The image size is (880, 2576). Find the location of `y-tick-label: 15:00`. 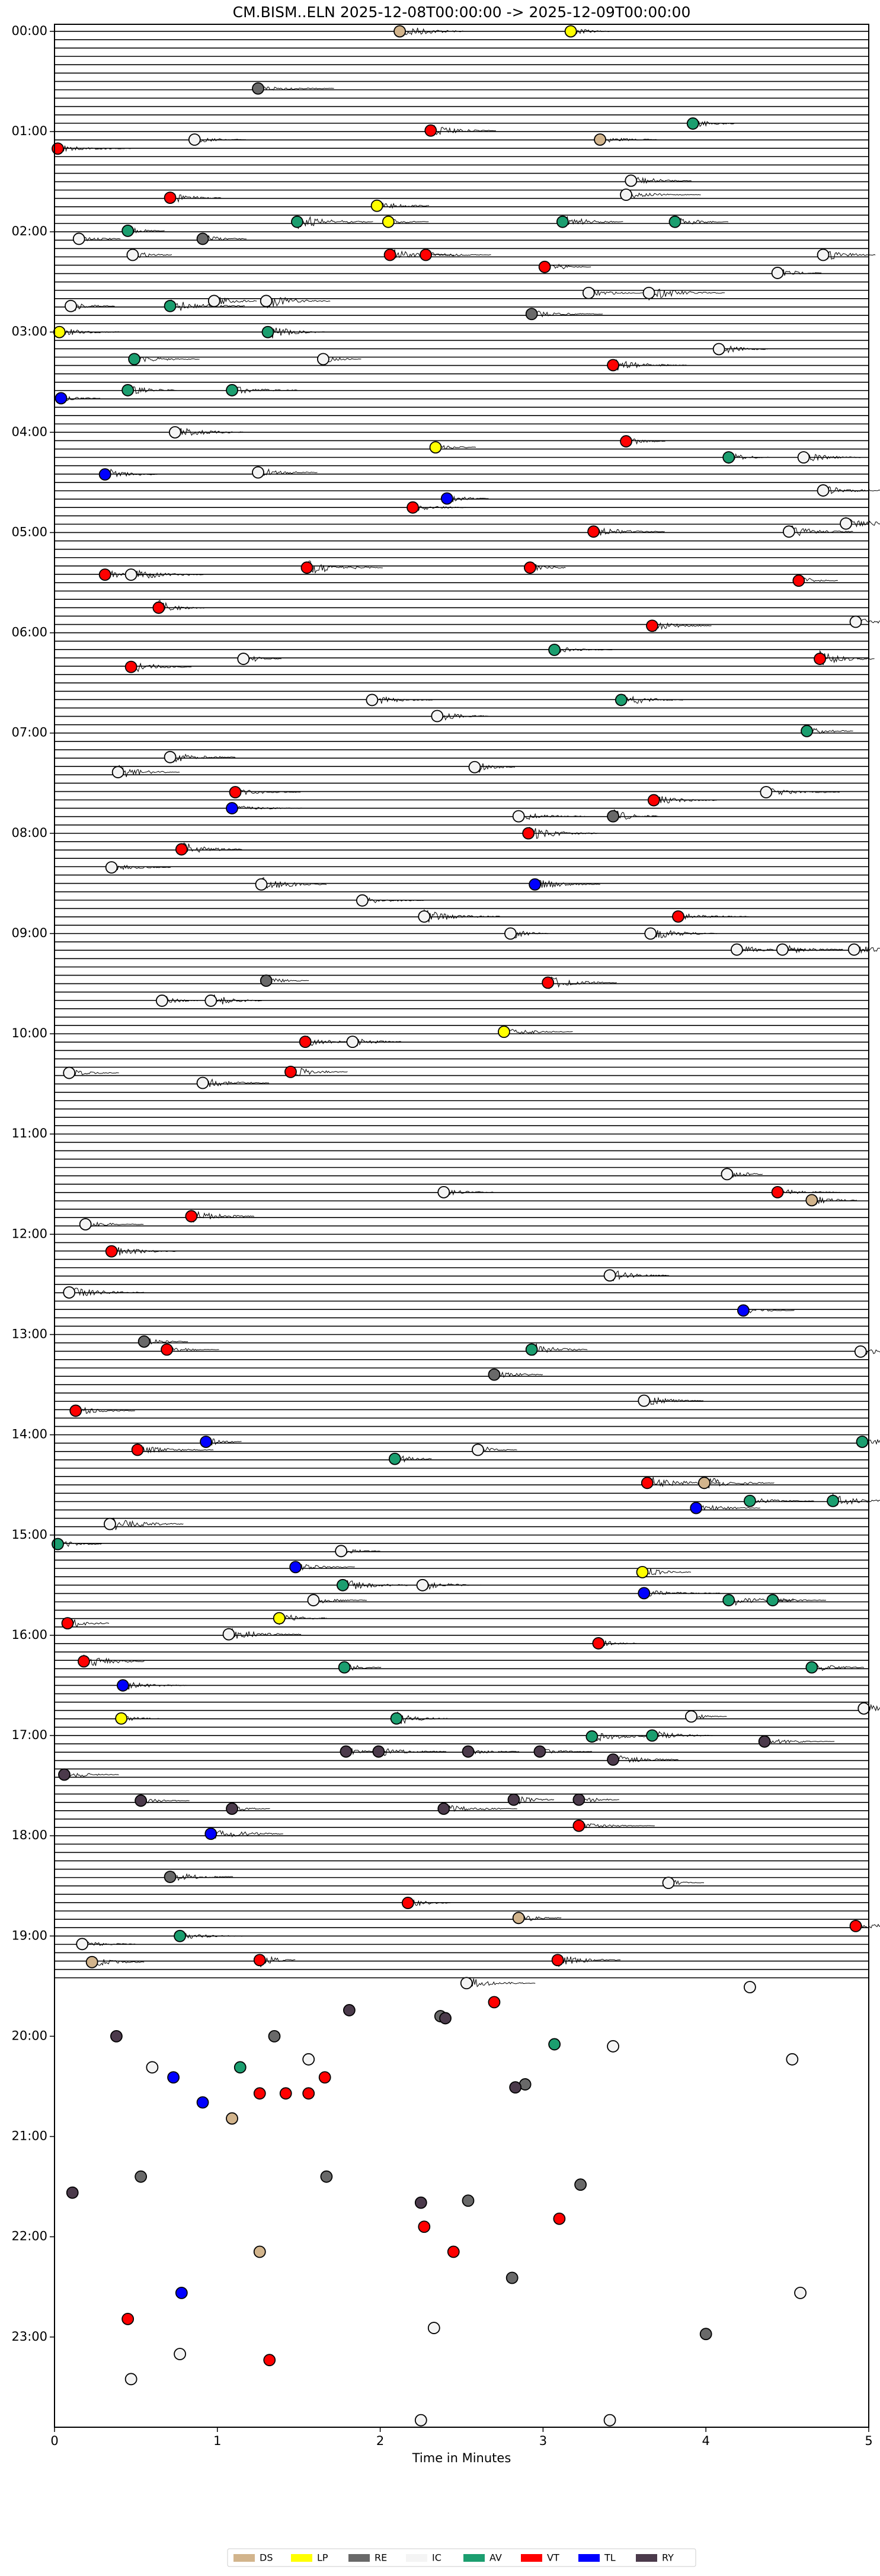

y-tick-label: 15:00 is located at coordinates (29, 1534).